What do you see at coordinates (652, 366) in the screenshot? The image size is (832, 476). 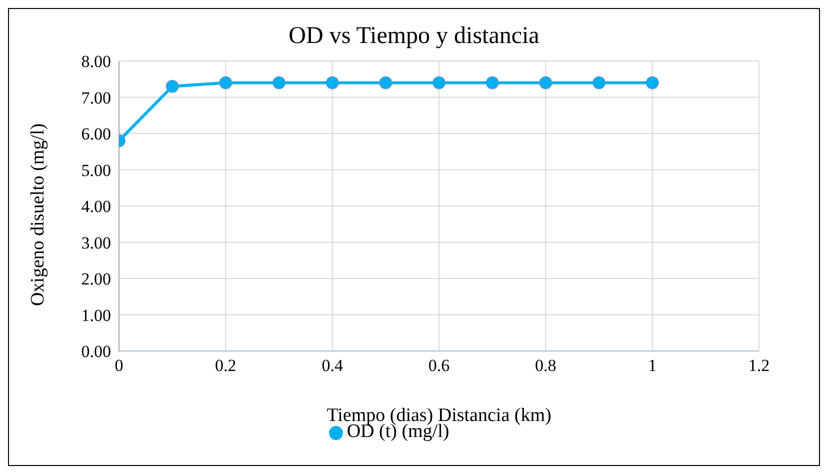 I see `x-tick-label: 1` at bounding box center [652, 366].